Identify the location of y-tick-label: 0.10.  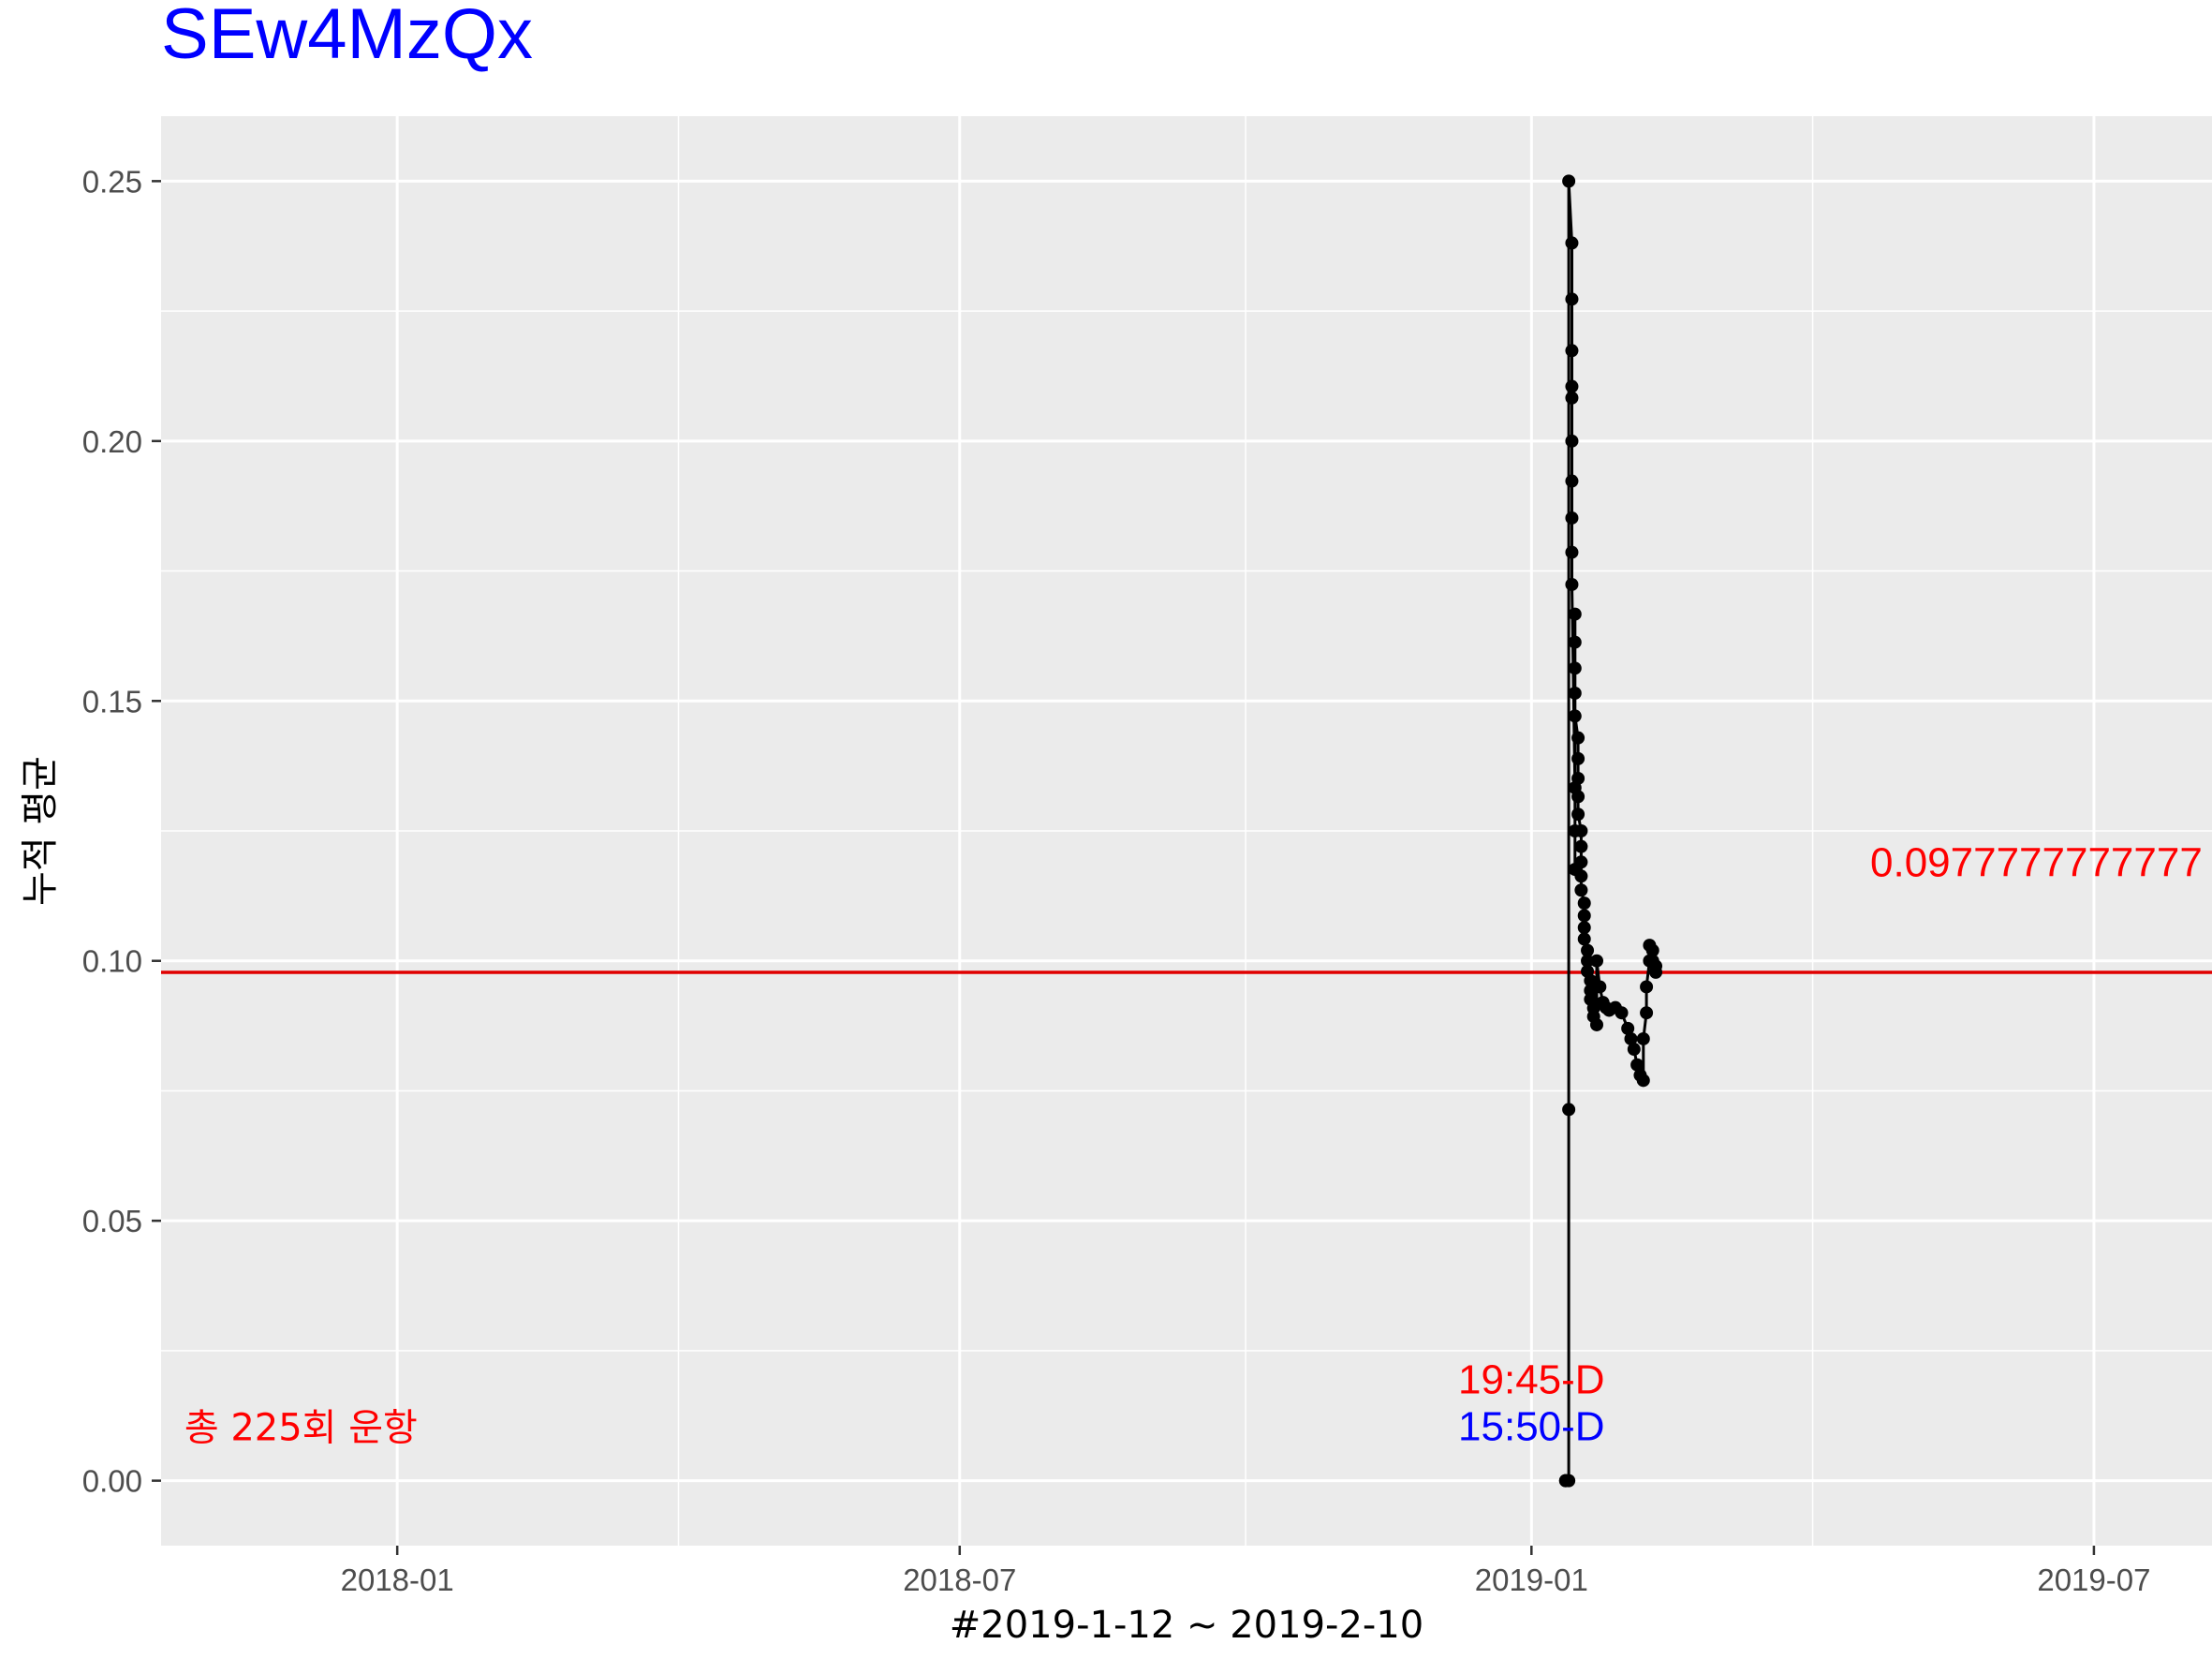
(112, 962).